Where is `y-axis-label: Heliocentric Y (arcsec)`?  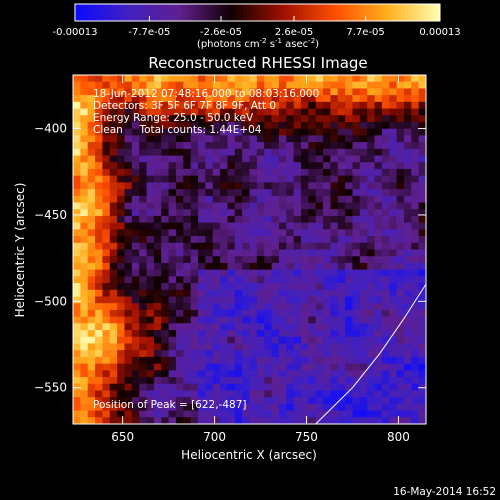
y-axis-label: Heliocentric Y (arcsec) is located at coordinates (20, 250).